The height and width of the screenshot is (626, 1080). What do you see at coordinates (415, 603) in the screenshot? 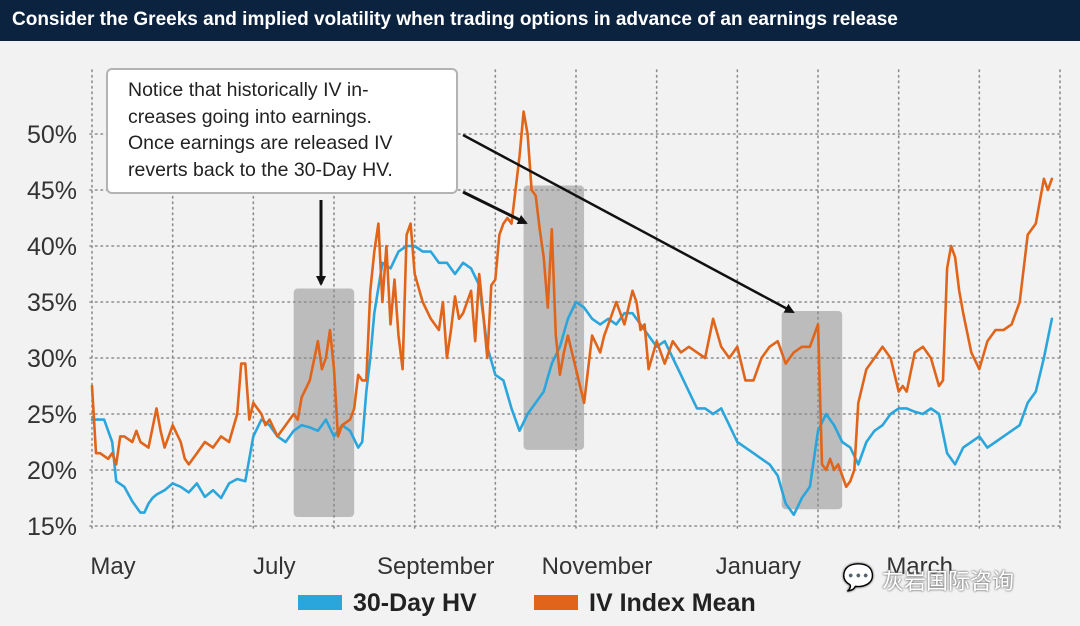
I see `legend-label: 30-Day HV` at bounding box center [415, 603].